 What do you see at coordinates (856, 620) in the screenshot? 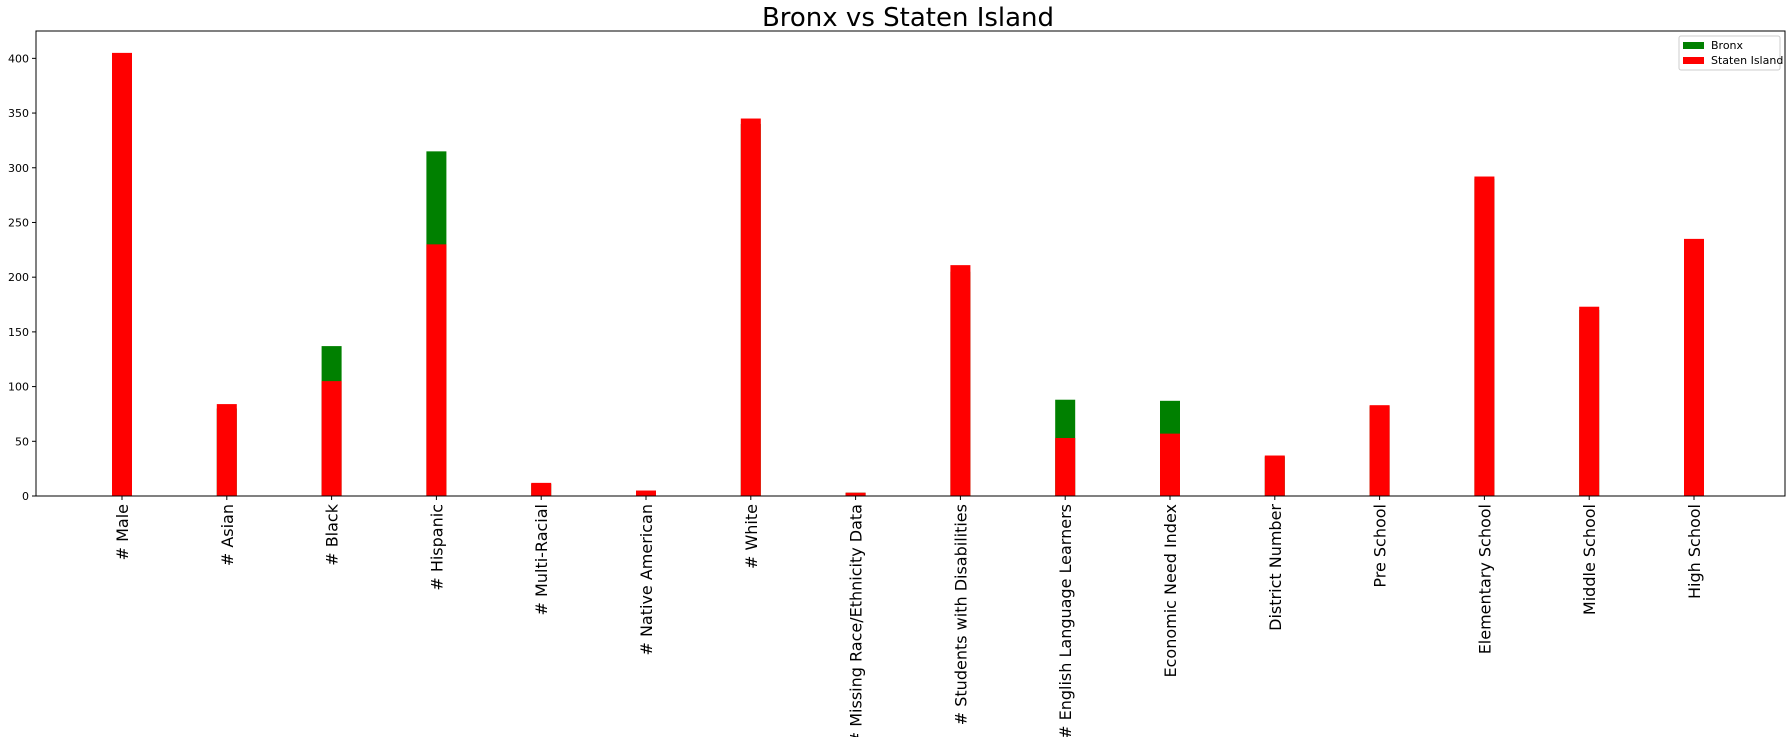
I see `x-tick-label-7: # Missing Race/Ethnicity Data` at bounding box center [856, 620].